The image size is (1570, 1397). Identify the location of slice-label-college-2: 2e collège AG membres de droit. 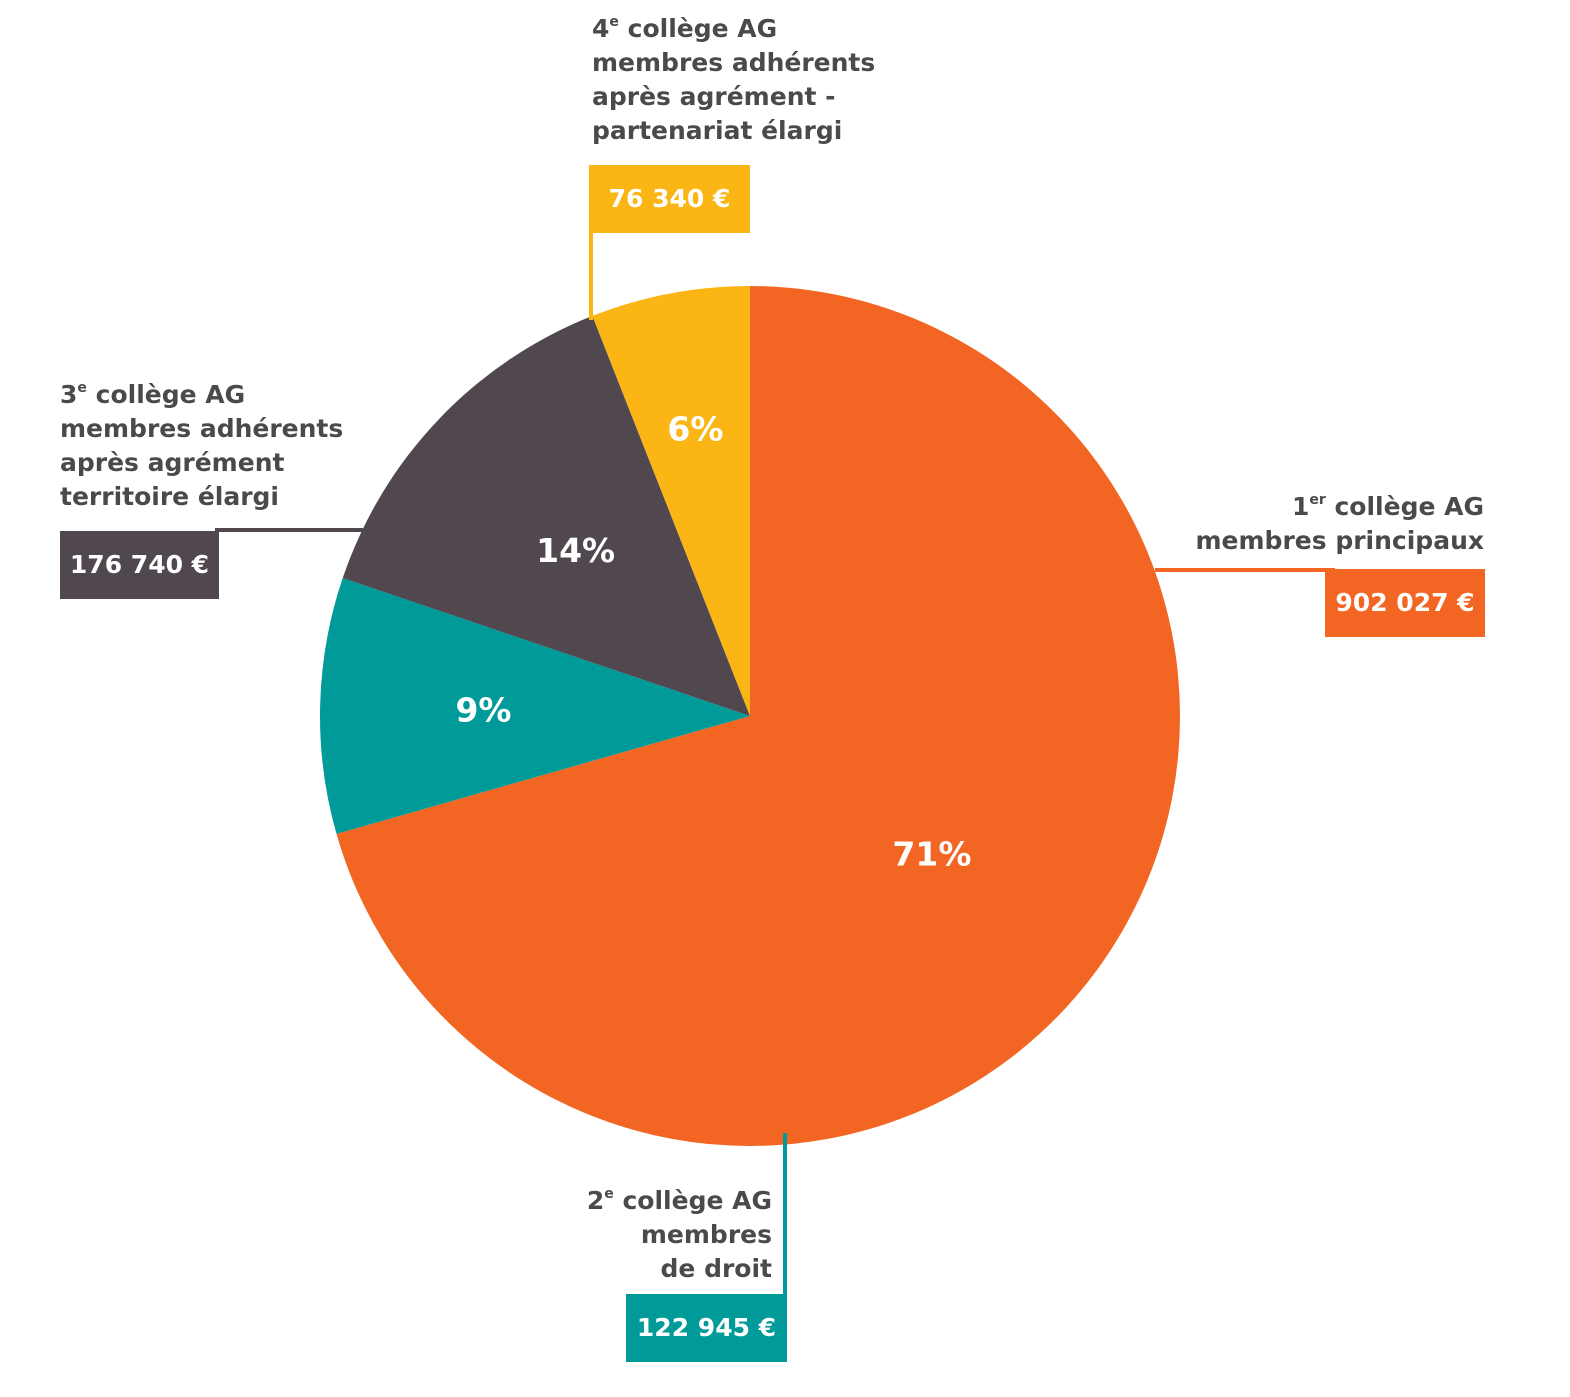
(679, 1234).